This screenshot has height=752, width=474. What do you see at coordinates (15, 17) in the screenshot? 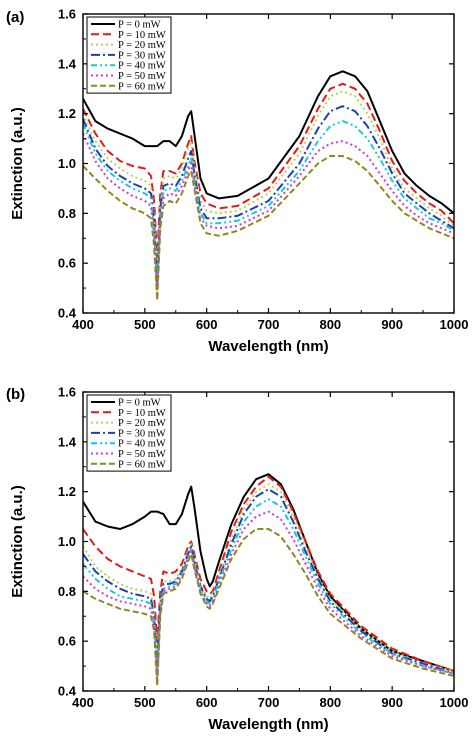
I see `panel-label: (a)` at bounding box center [15, 17].